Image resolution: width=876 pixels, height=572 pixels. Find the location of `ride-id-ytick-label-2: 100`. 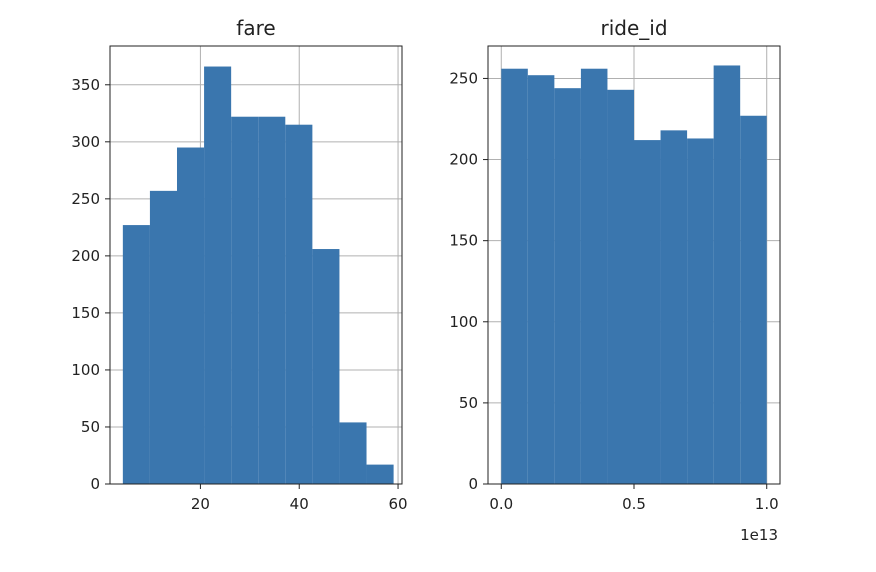

ride-id-ytick-label-2: 100 is located at coordinates (463, 322).